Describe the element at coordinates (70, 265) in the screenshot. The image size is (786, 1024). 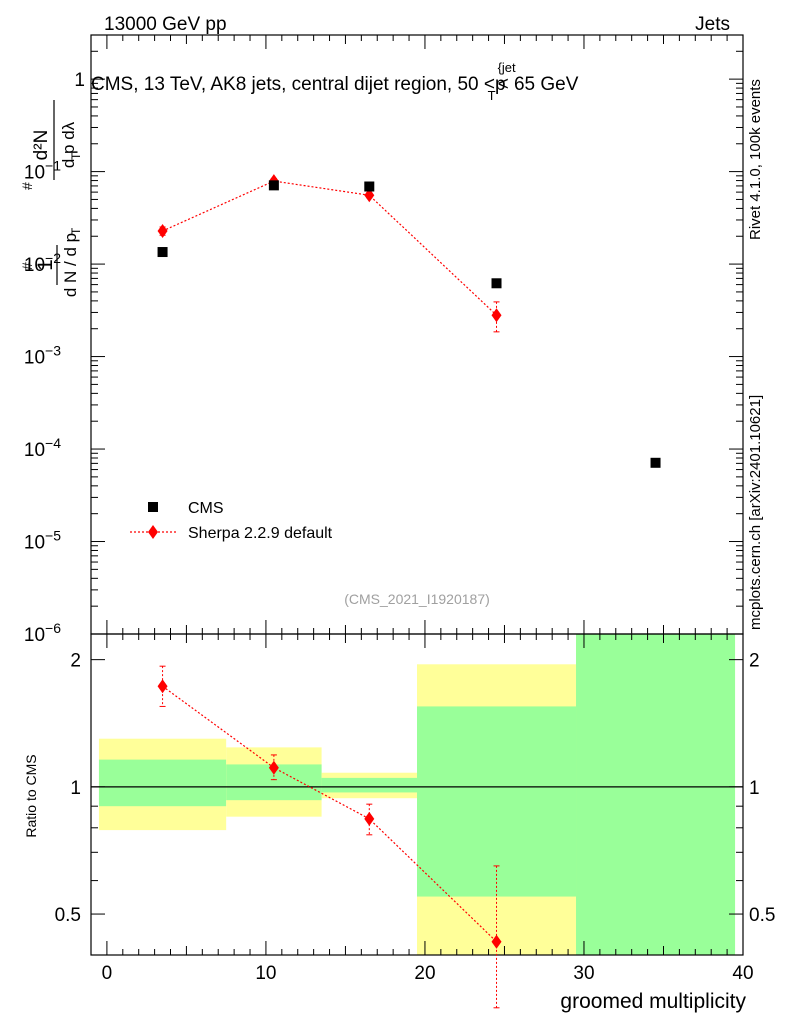
I see `svg-text: d N / d p` at that location.